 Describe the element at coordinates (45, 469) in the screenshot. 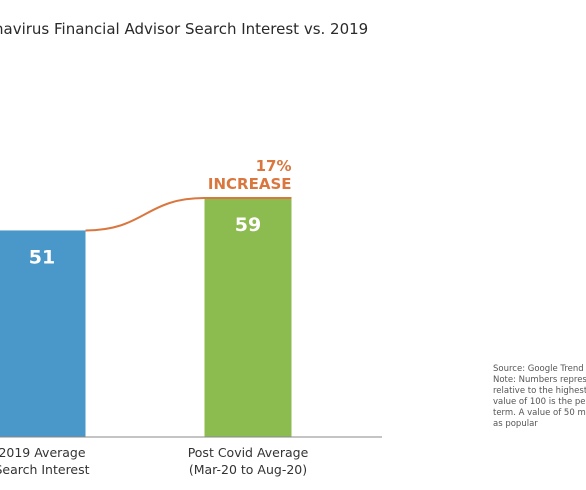

I see `category-label: Search Interest` at that location.